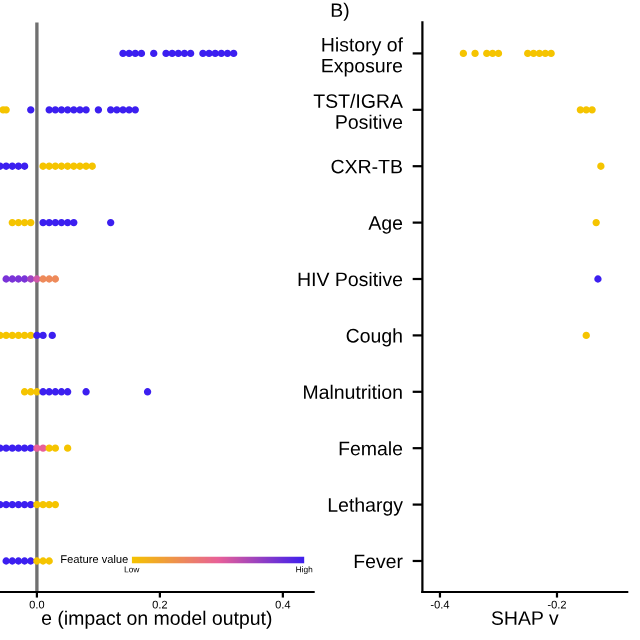 The width and height of the screenshot is (640, 640). I want to click on y-tick-label: Age, so click(385, 225).